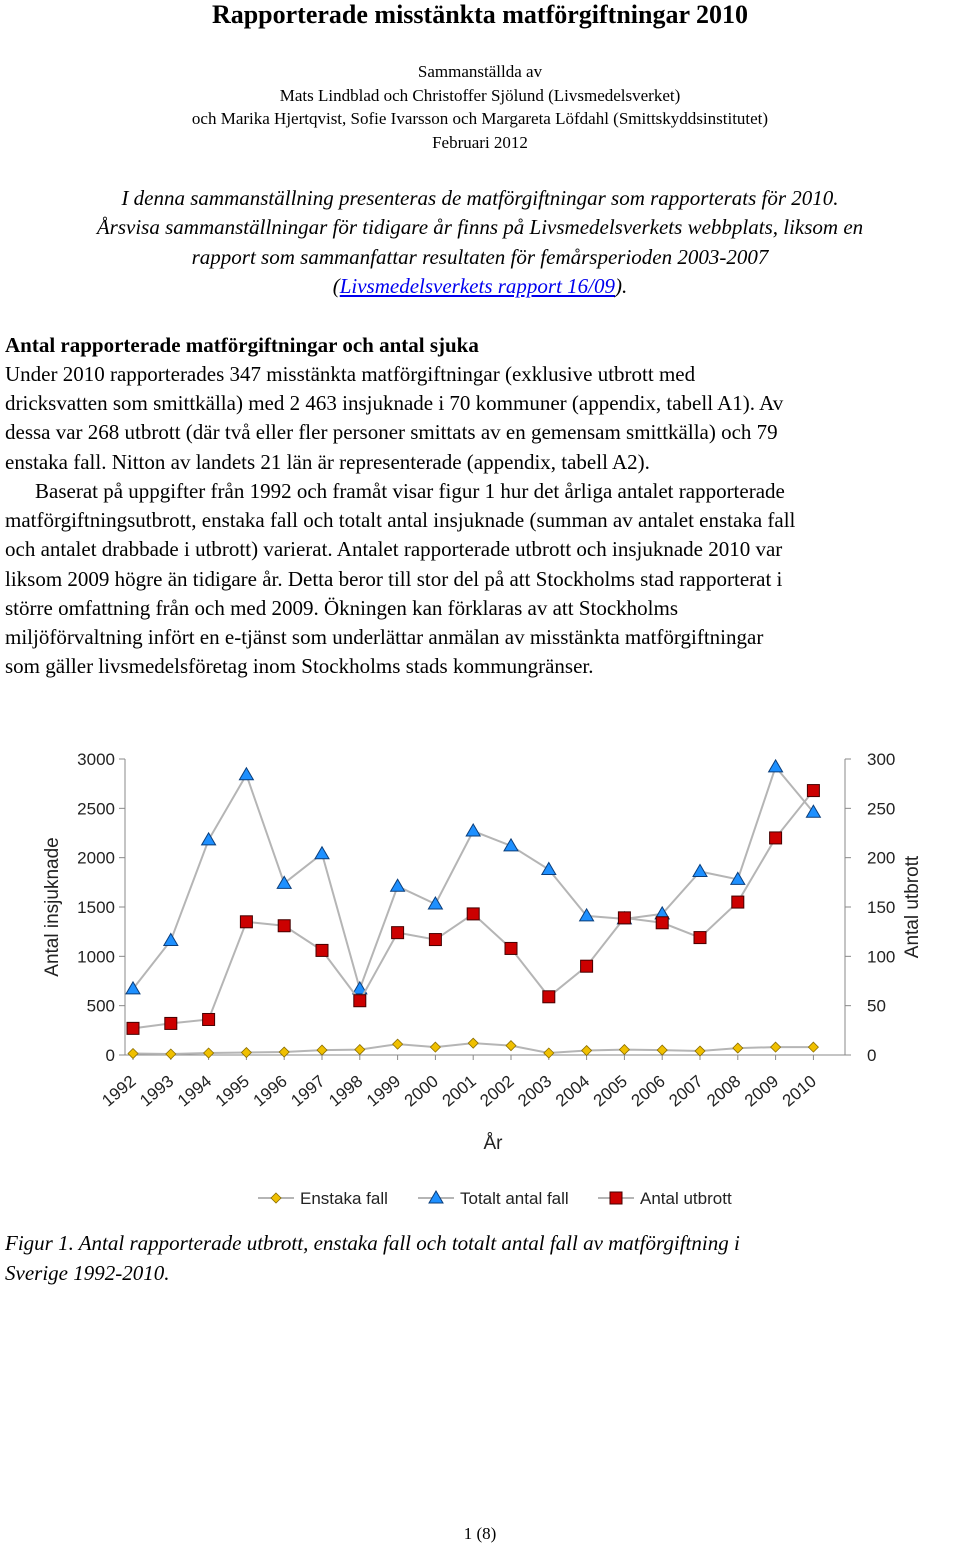 Image resolution: width=960 pixels, height=1547 pixels. Describe the element at coordinates (118, 1091) in the screenshot. I see `x-tick-label: 1992` at that location.